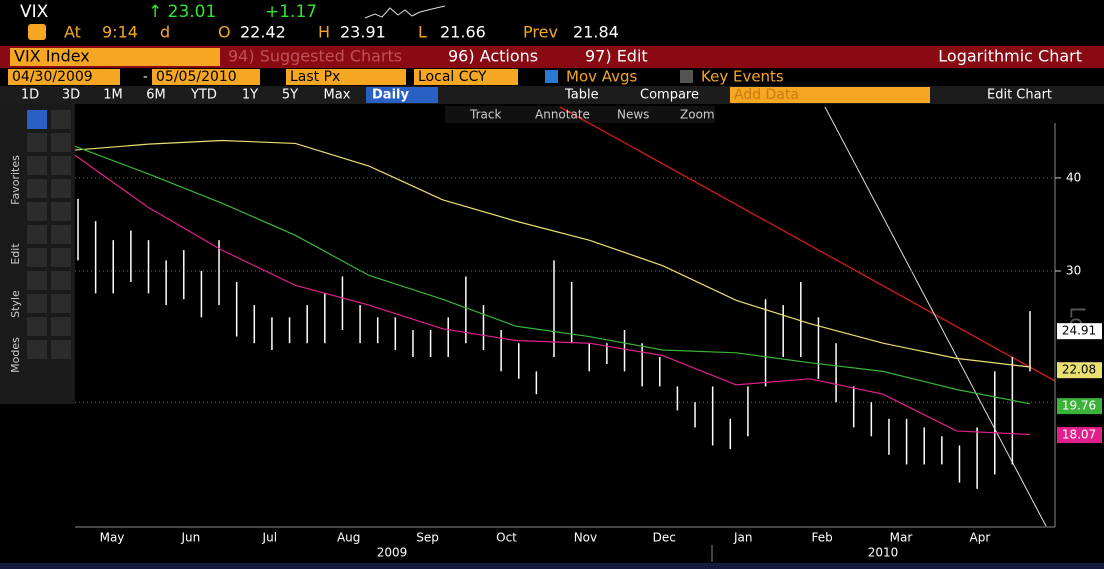 The width and height of the screenshot is (1104, 569). I want to click on x-tick-label: Apr, so click(980, 538).